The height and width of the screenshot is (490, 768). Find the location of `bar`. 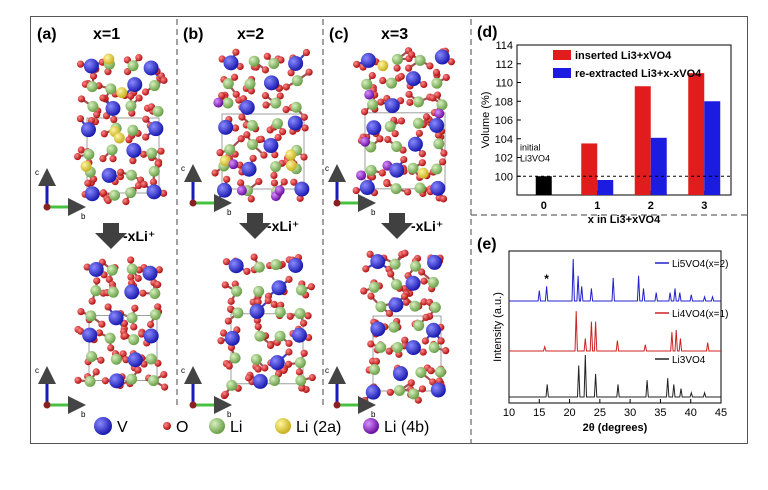

bar is located at coordinates (605, 187).